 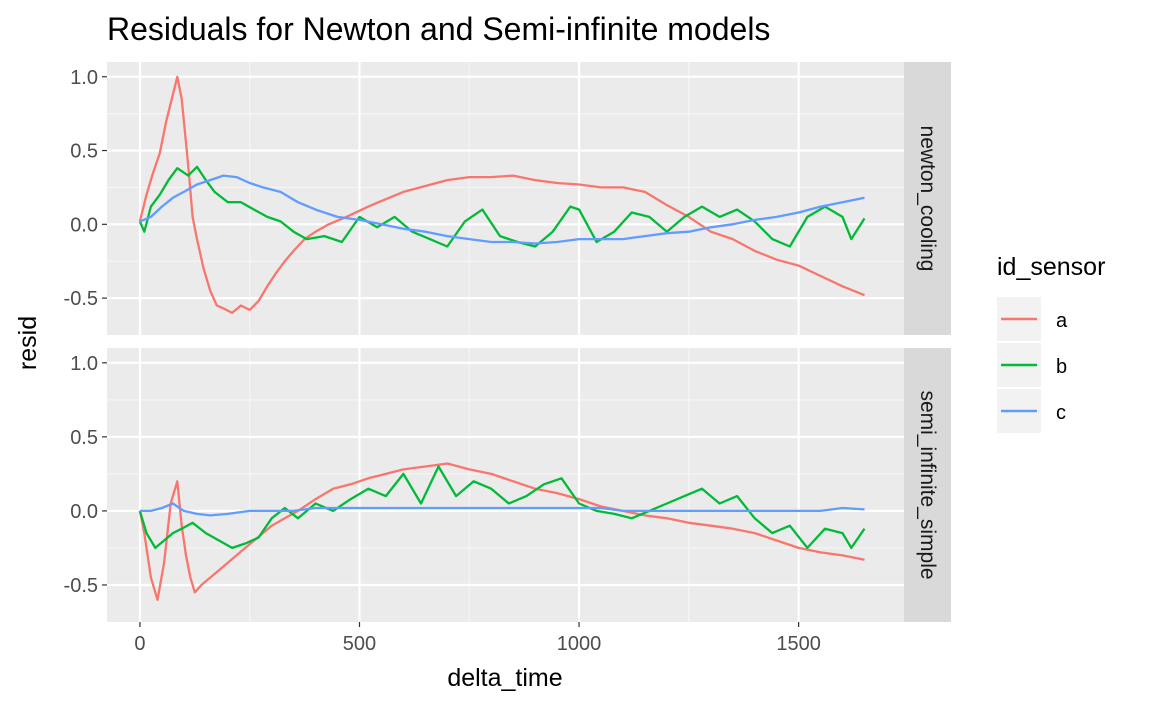 I want to click on legend-item-a: a, so click(x=1032, y=319).